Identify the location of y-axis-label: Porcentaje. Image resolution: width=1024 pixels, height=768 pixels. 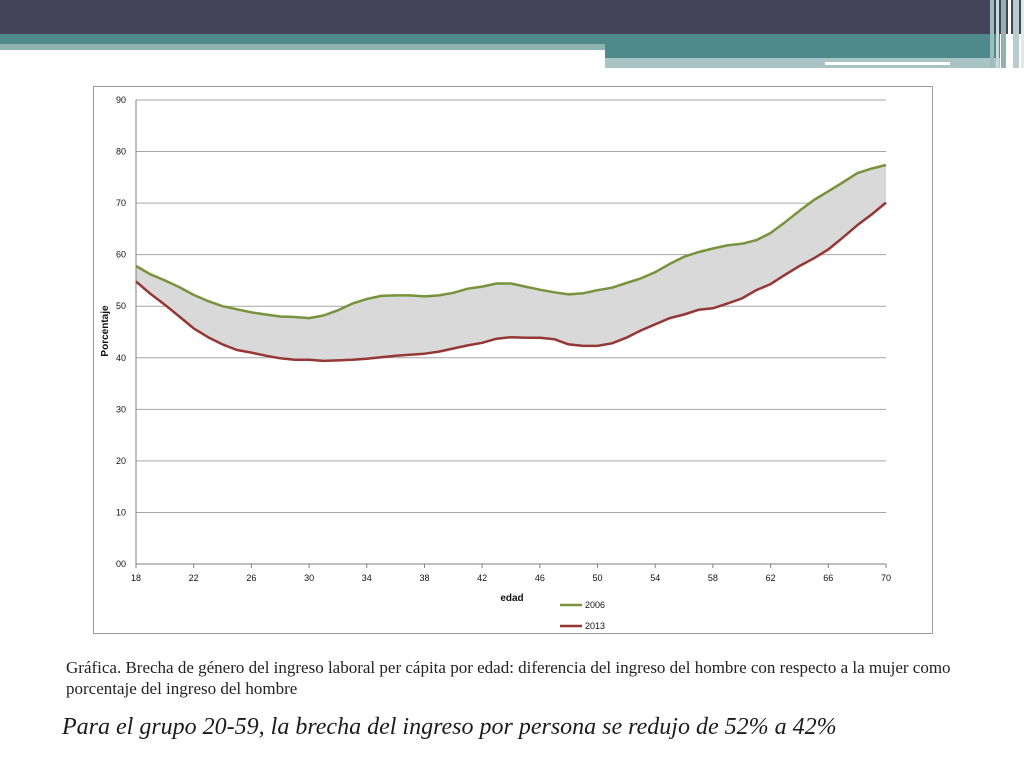
(105, 331).